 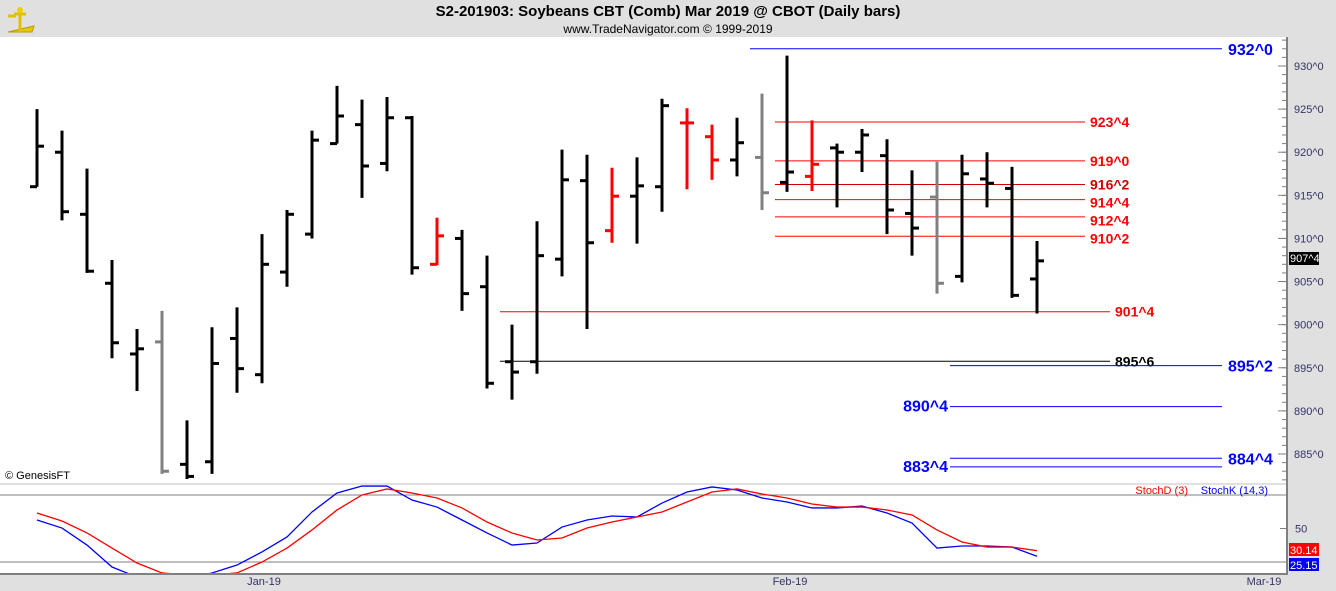 What do you see at coordinates (21, 20) in the screenshot?
I see `sextant-logo-icon` at bounding box center [21, 20].